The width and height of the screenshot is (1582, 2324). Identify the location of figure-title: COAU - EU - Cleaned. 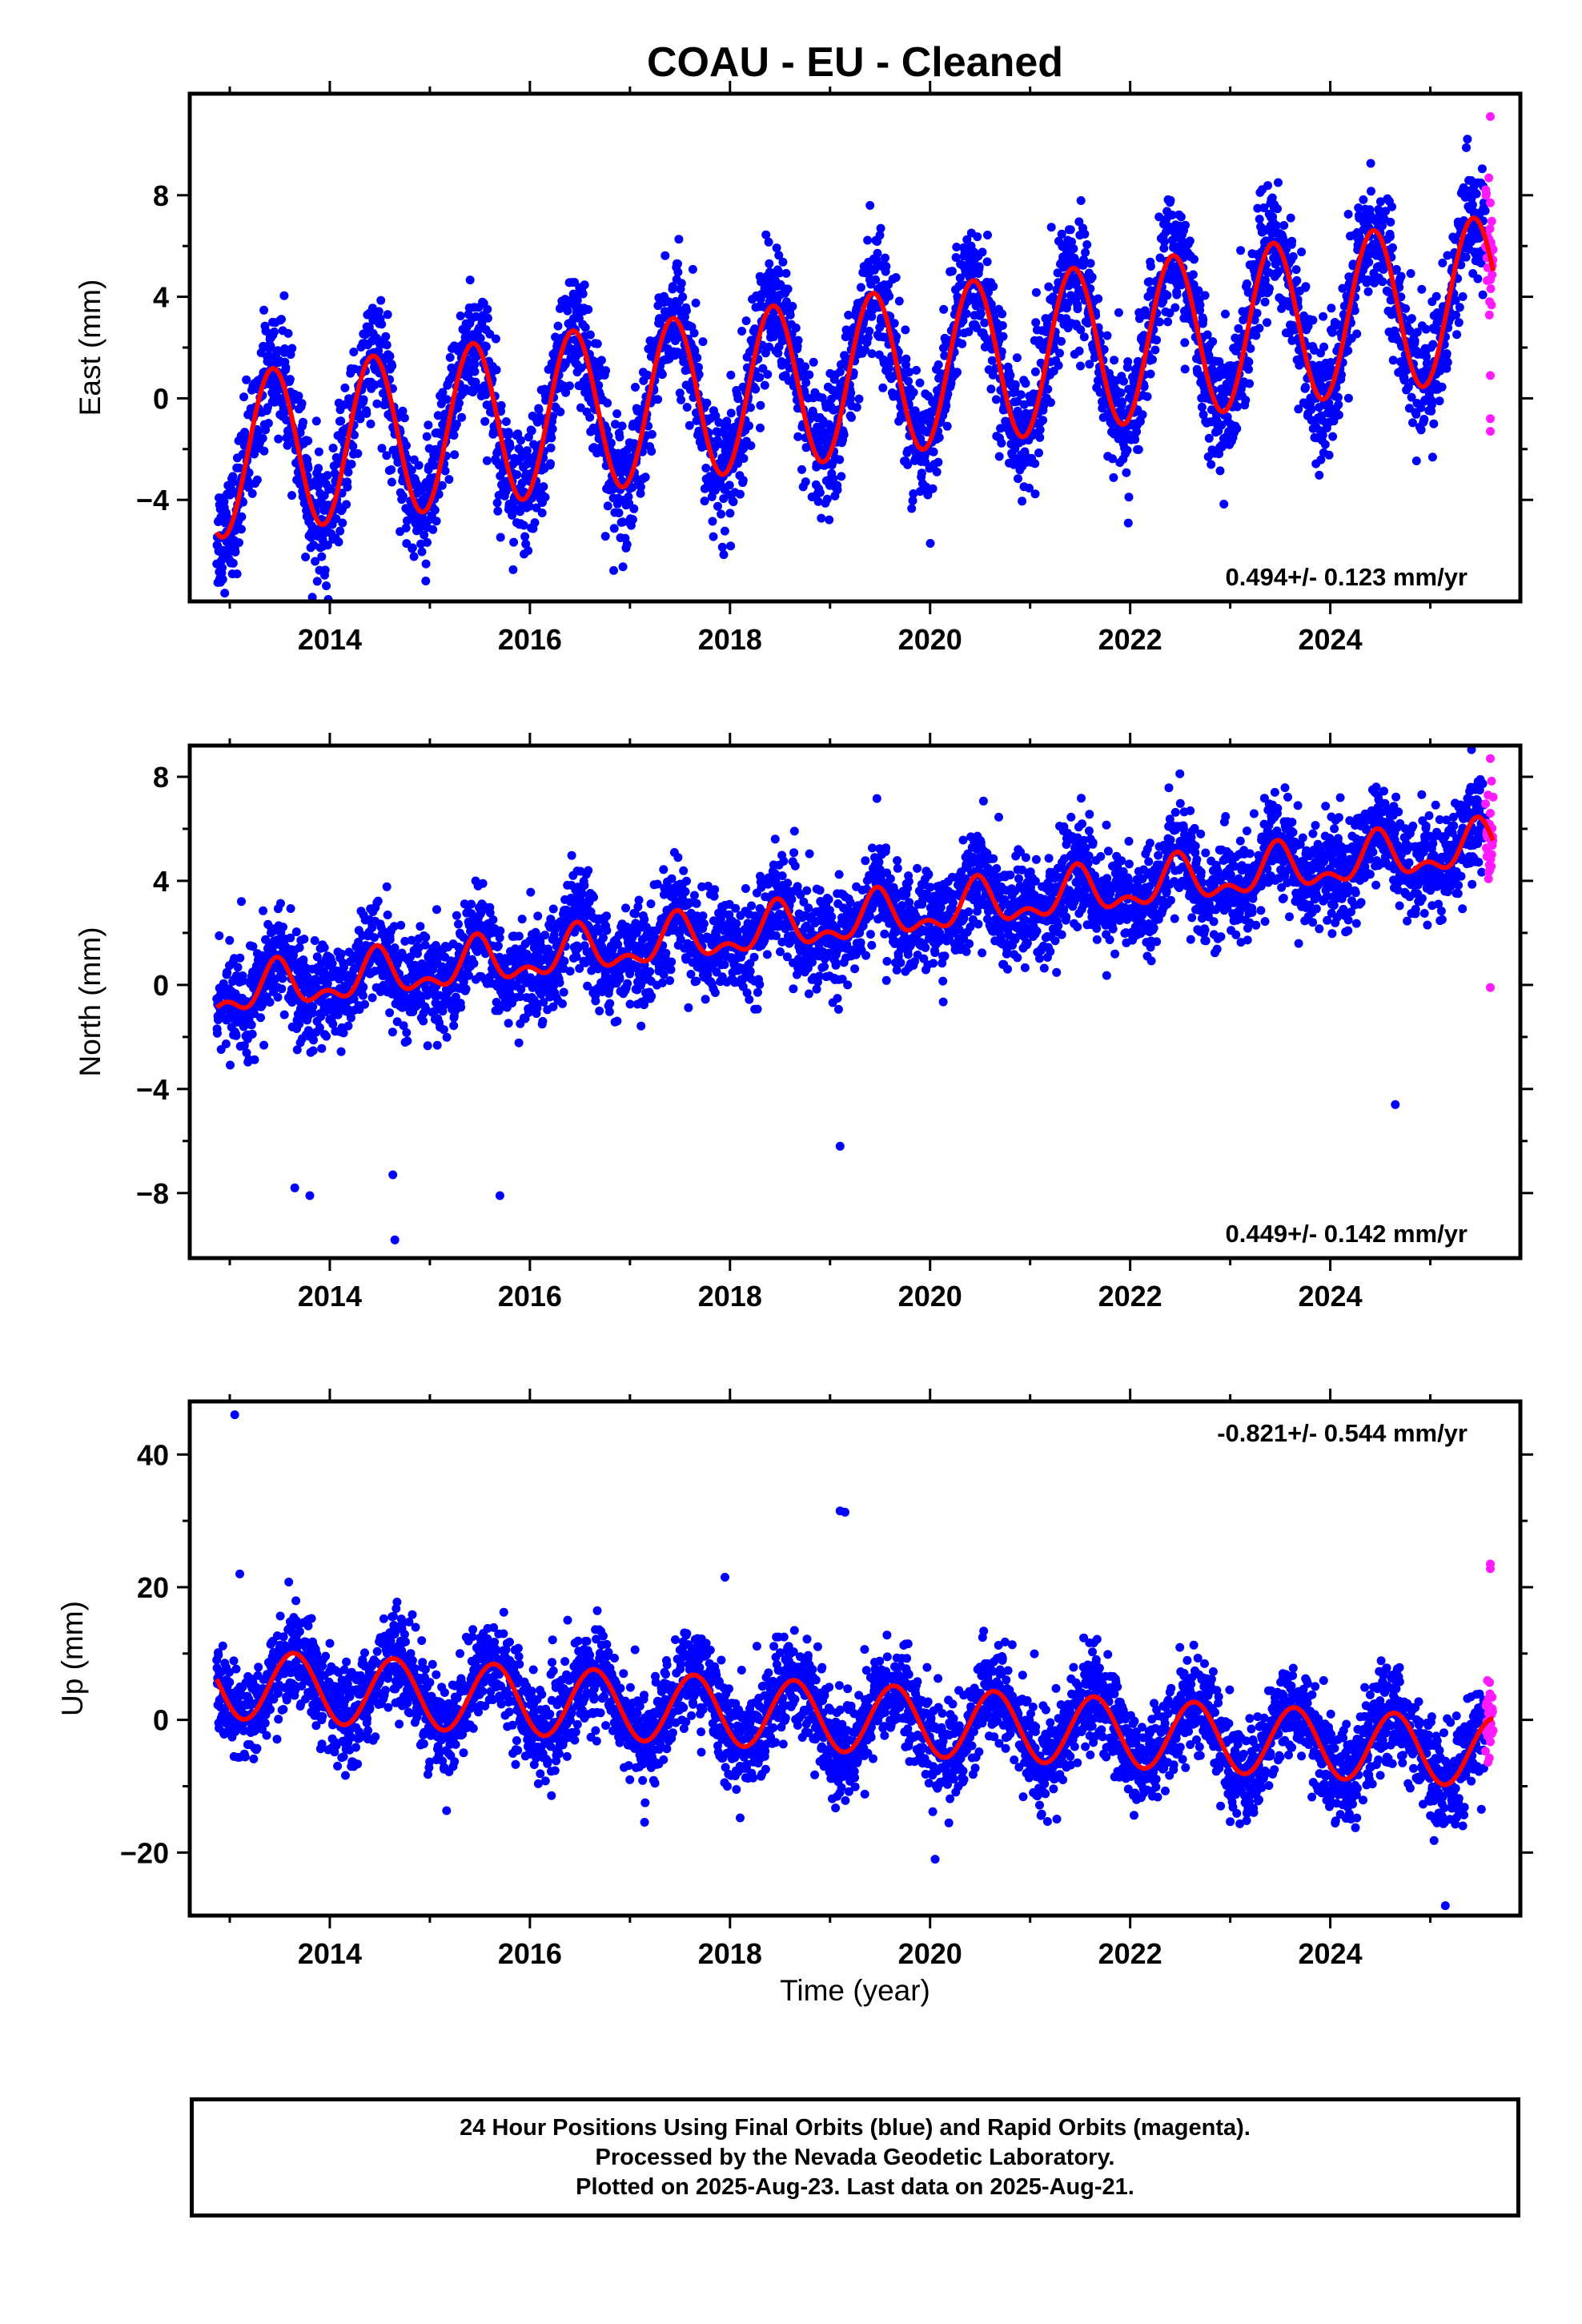
(855, 62).